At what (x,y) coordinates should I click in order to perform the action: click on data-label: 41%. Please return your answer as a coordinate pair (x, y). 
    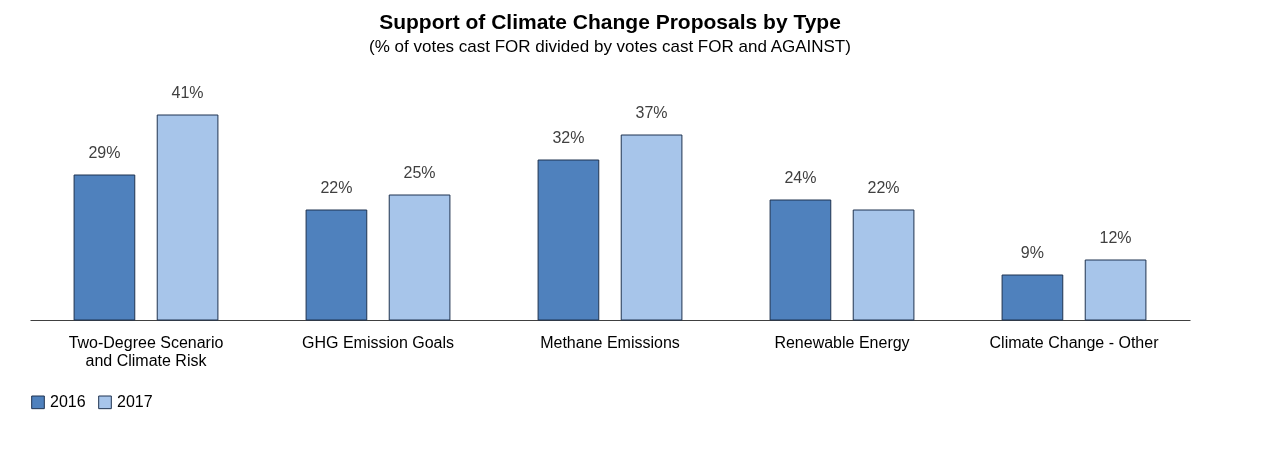
    Looking at the image, I should click on (187, 92).